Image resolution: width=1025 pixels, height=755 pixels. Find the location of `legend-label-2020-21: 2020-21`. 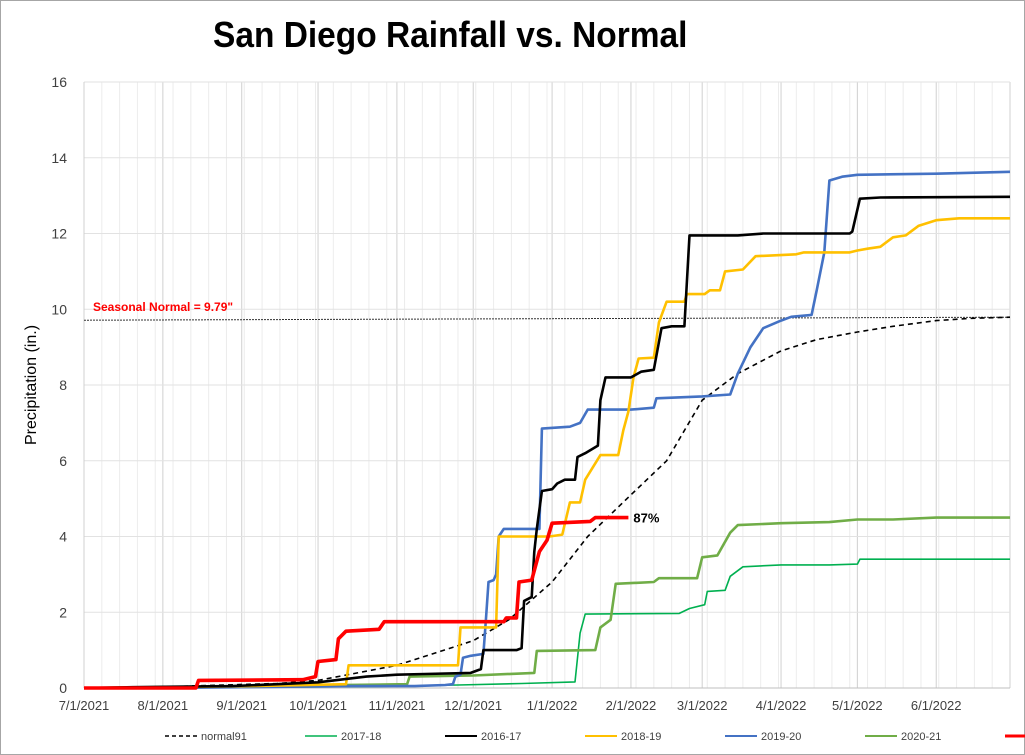

legend-label-2020-21: 2020-21 is located at coordinates (921, 737).